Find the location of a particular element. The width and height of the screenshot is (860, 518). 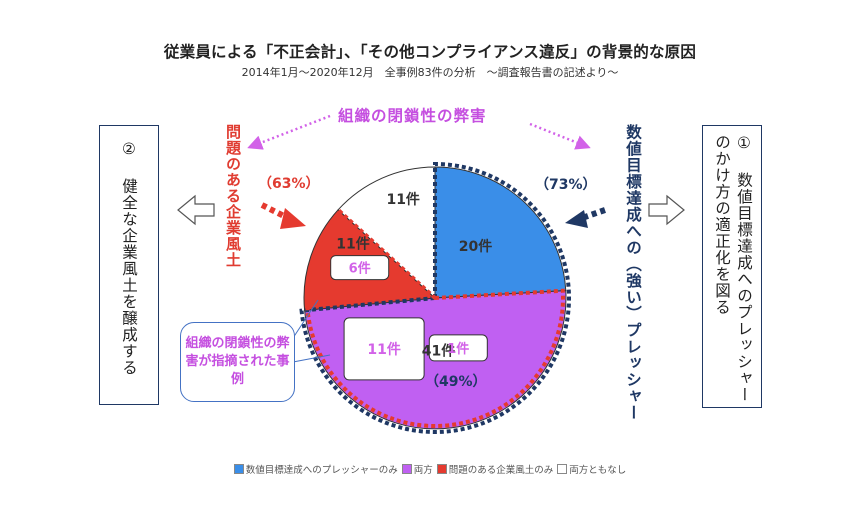

callout-line-upper is located at coordinates (305, 319).